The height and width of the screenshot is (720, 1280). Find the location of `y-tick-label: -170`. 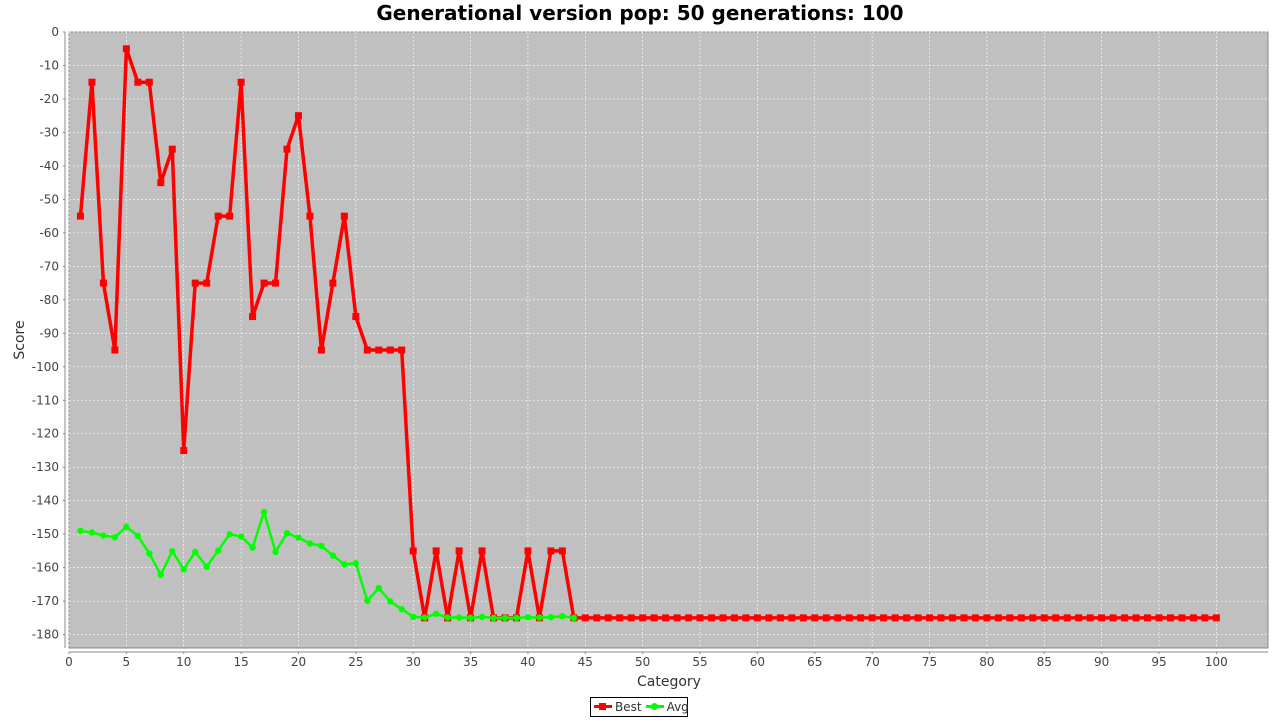

y-tick-label: -170 is located at coordinates (45, 601).